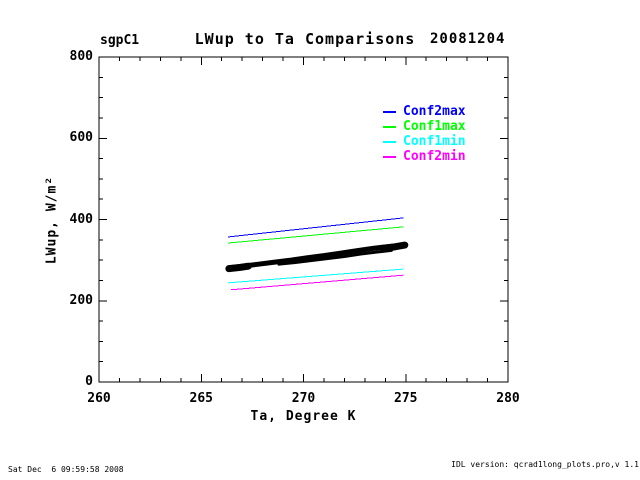 The image size is (640, 480). I want to click on x-tick-label: 280, so click(508, 398).